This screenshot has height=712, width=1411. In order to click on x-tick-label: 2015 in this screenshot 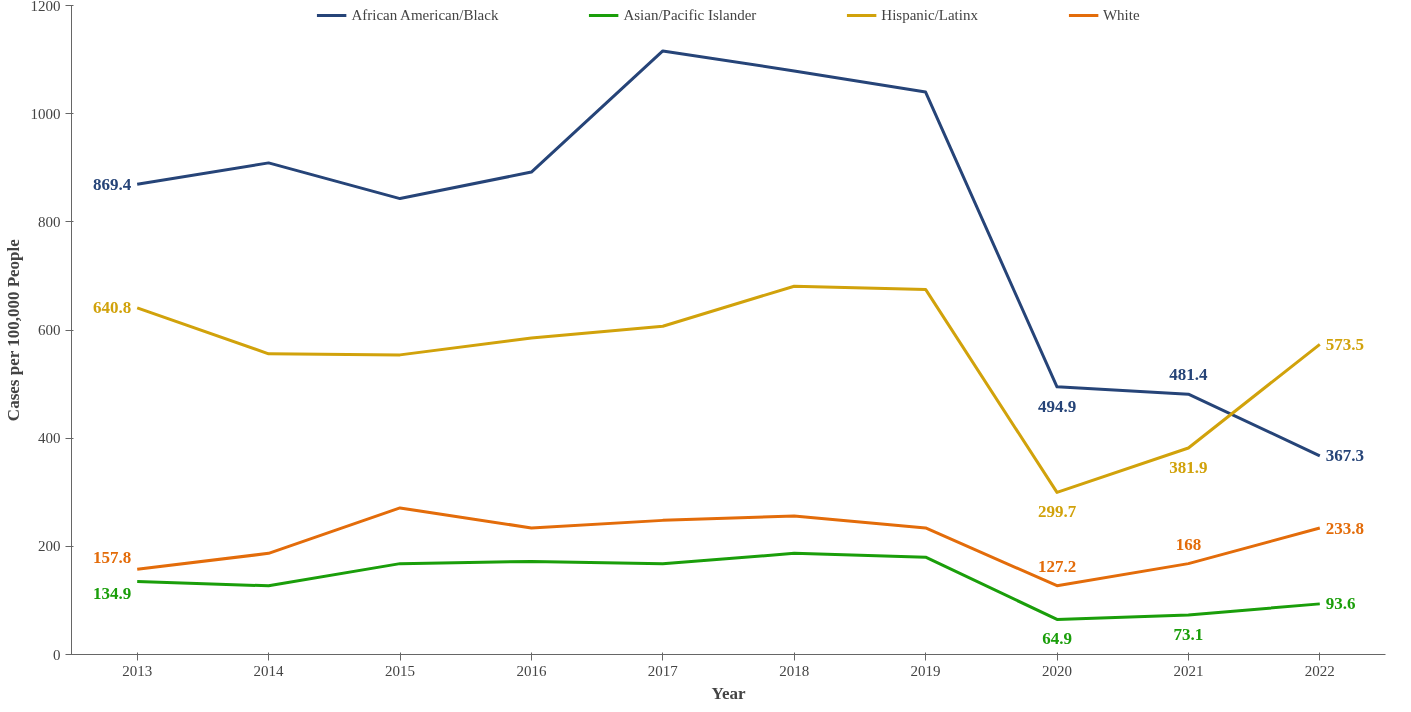, I will do `click(400, 670)`.